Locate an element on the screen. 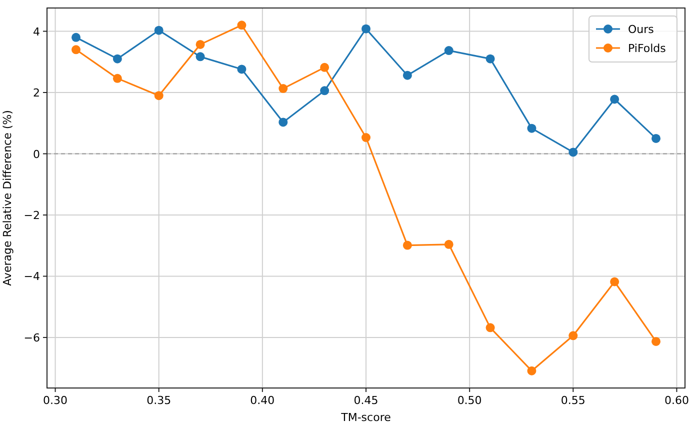  x-axis-title: TM-score is located at coordinates (366, 417).